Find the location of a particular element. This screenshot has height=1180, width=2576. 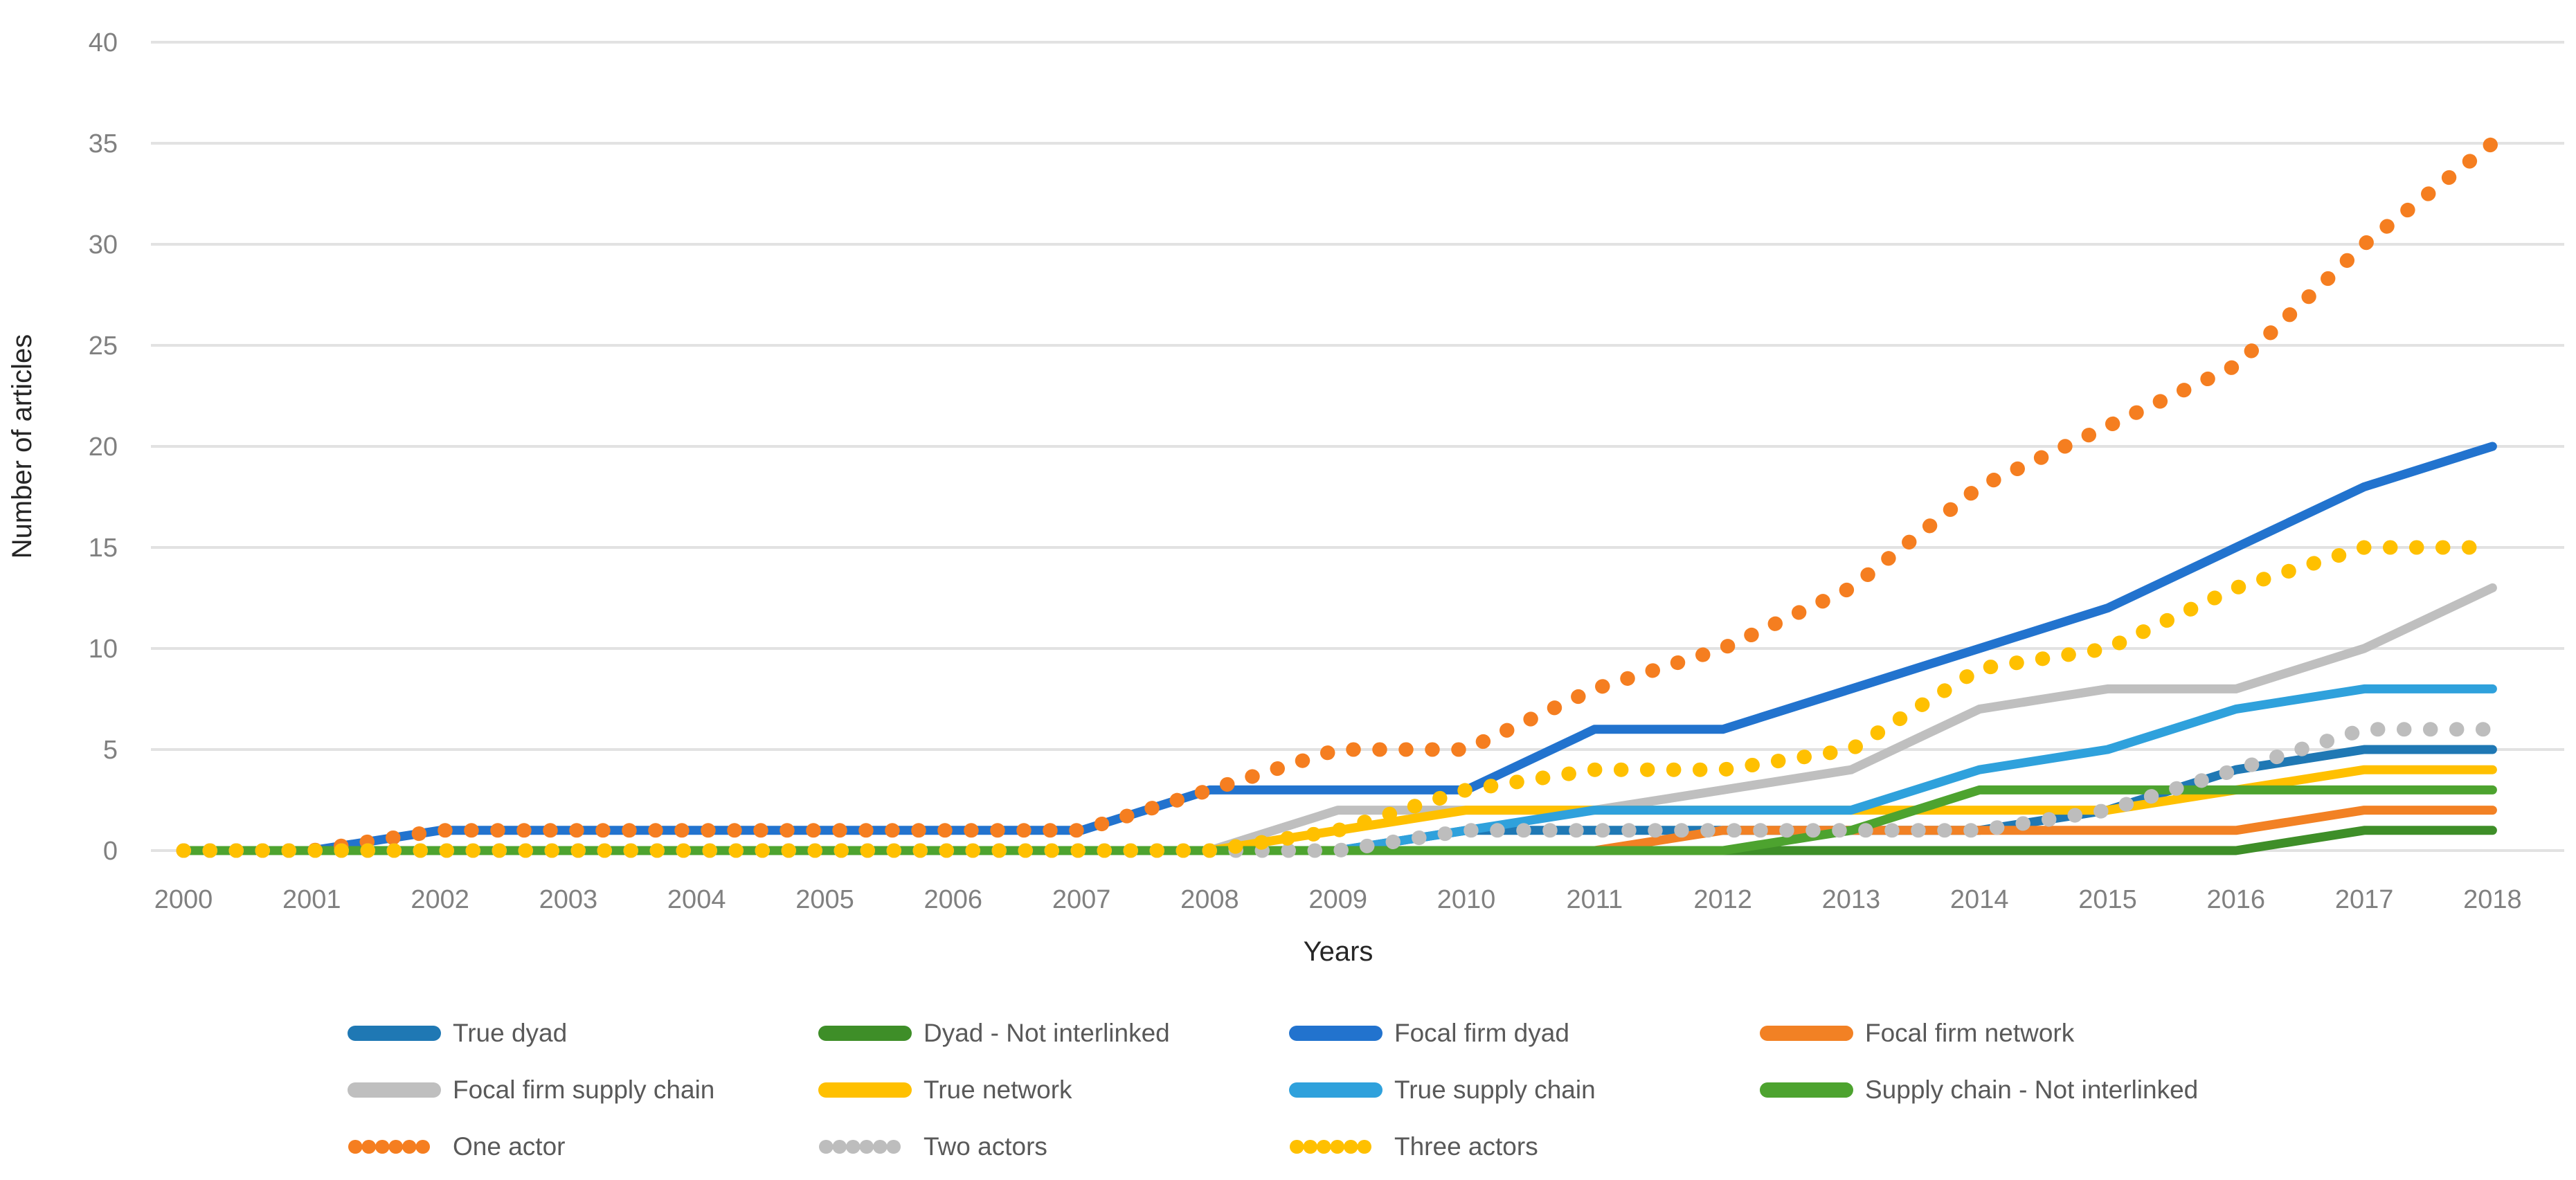

y-tick-label-30: 30 is located at coordinates (104, 245).